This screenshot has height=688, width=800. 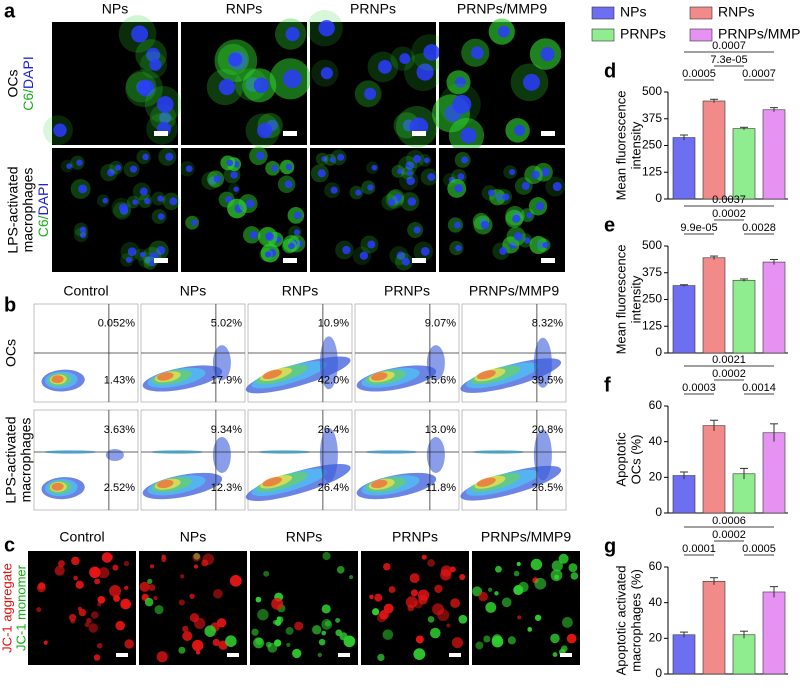 What do you see at coordinates (620, 146) in the screenshot?
I see `y-axis-label: Mean fluorescence` at bounding box center [620, 146].